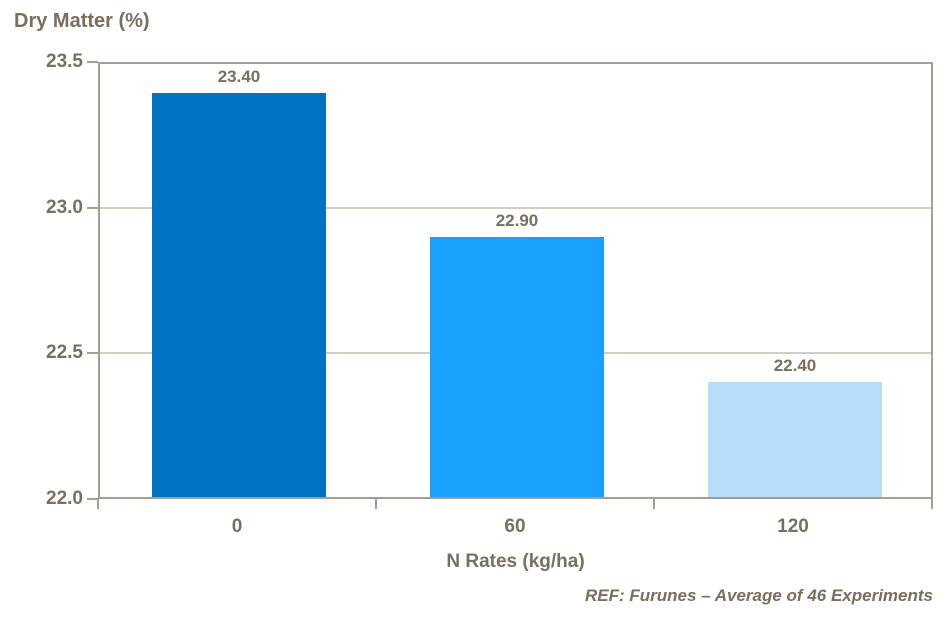  I want to click on x-axis-tick-label: 120, so click(793, 526).